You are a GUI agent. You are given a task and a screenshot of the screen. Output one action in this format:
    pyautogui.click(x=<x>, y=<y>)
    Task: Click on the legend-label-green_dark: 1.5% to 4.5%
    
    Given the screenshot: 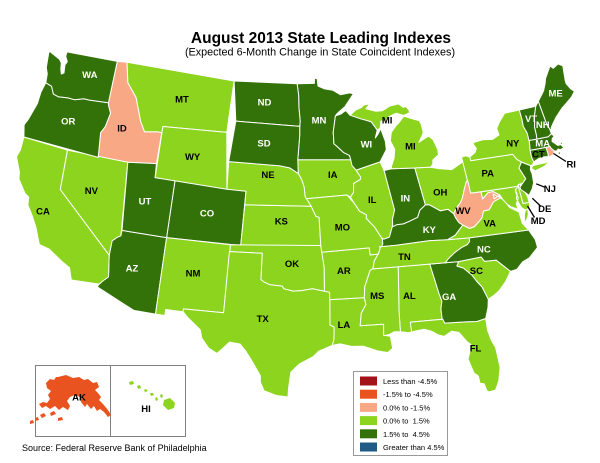 What is the action you would take?
    pyautogui.click(x=406, y=434)
    